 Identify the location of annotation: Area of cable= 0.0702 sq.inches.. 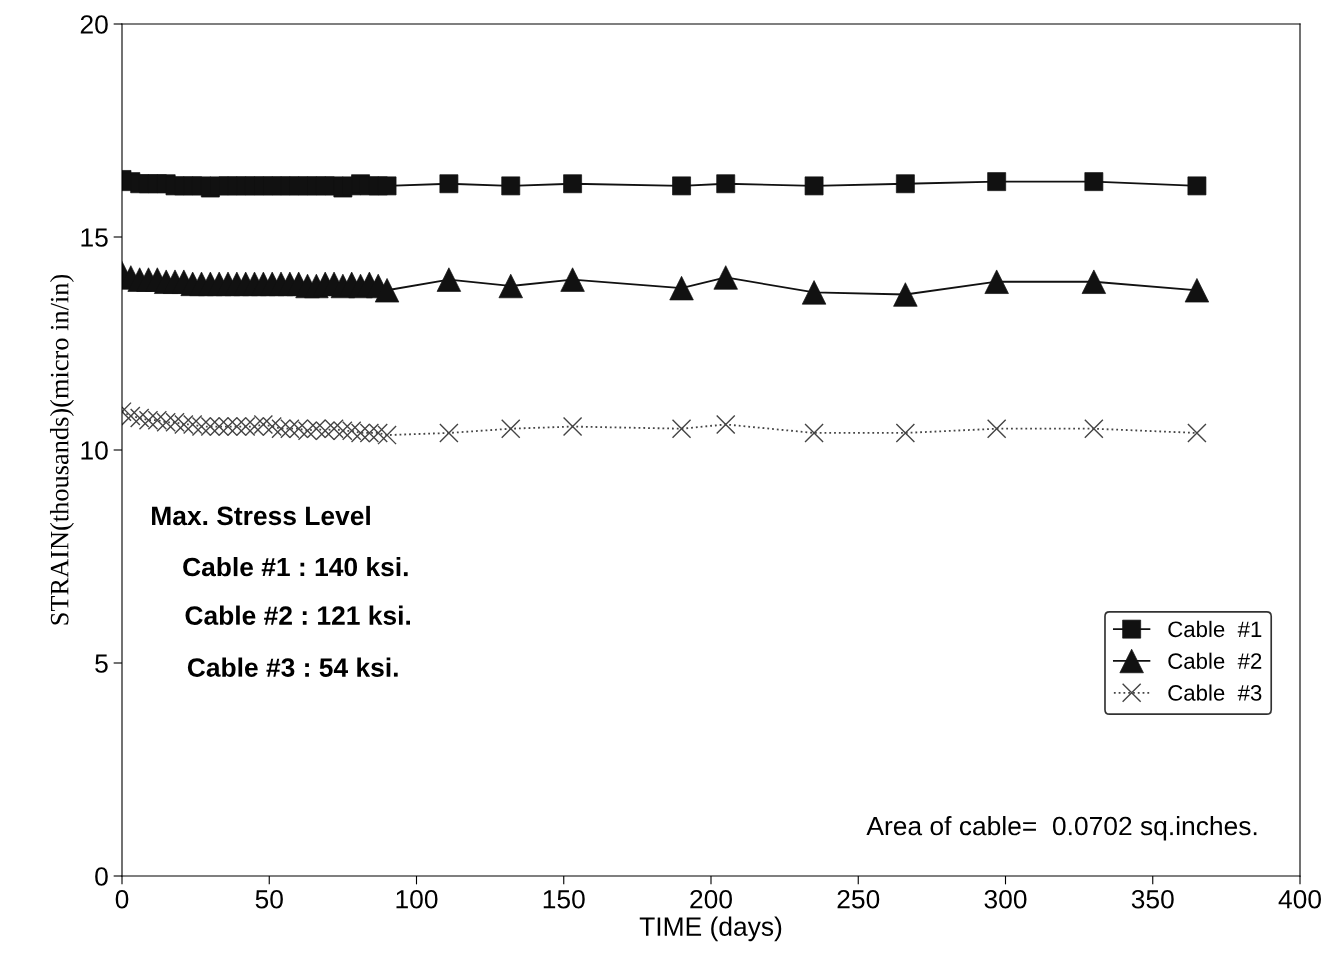
(1061, 828).